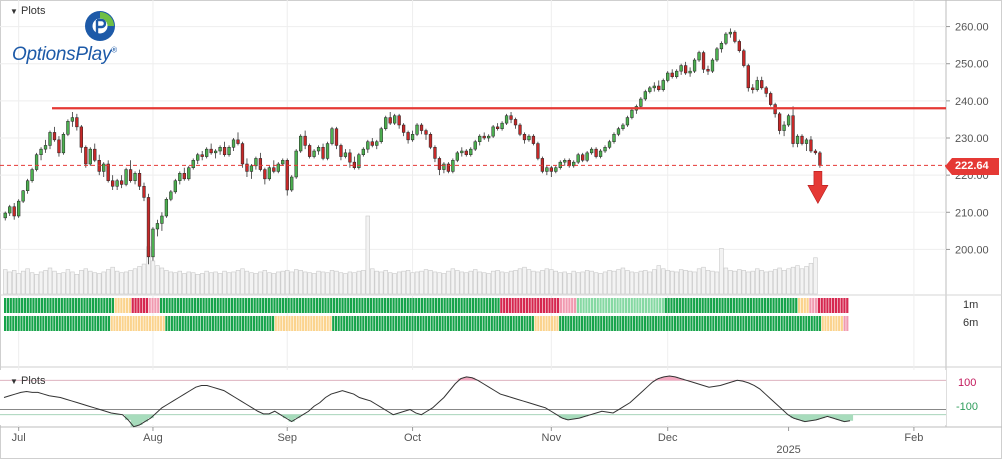  I want to click on heatmap-label-6m: 6m, so click(971, 323).